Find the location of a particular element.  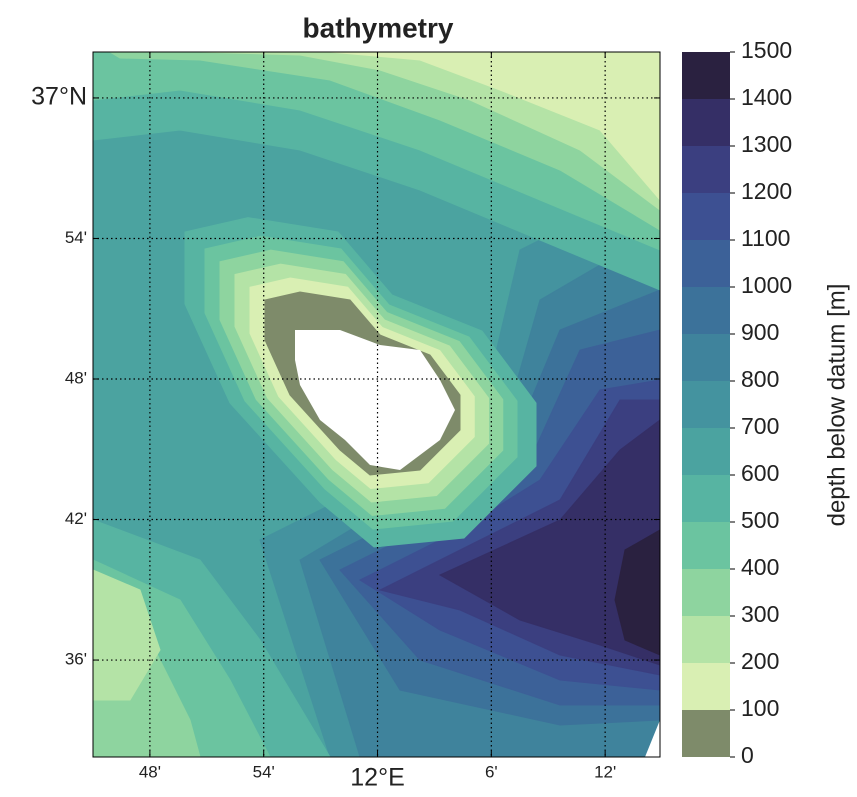

colorbar-tick-label: 500 is located at coordinates (760, 520).